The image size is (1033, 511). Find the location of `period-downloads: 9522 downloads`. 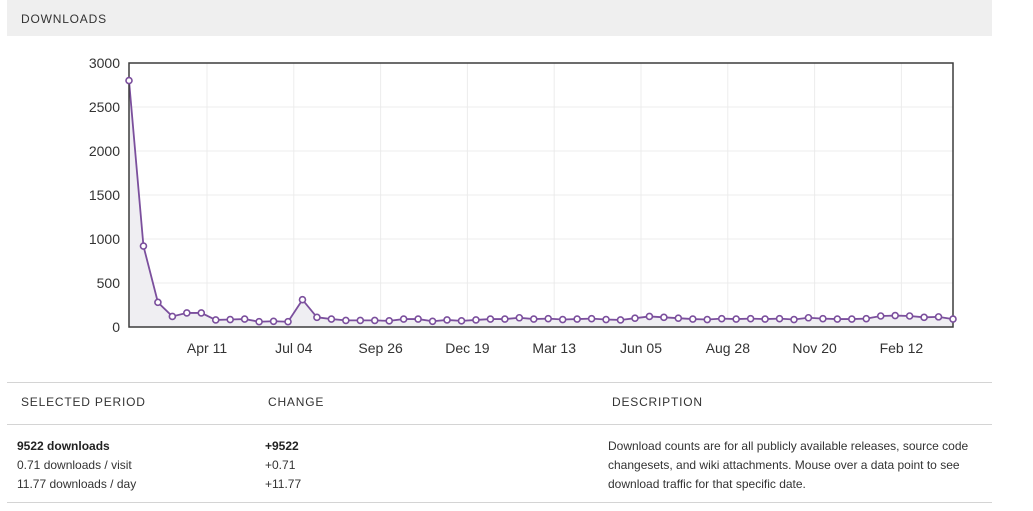

period-downloads: 9522 downloads is located at coordinates (63, 446).